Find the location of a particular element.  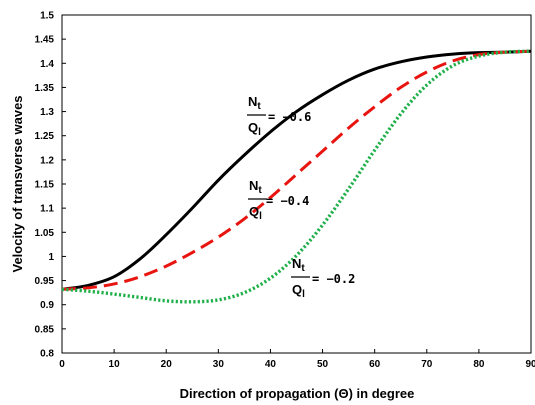

y-tick-label: 1.05 is located at coordinates (45, 233).